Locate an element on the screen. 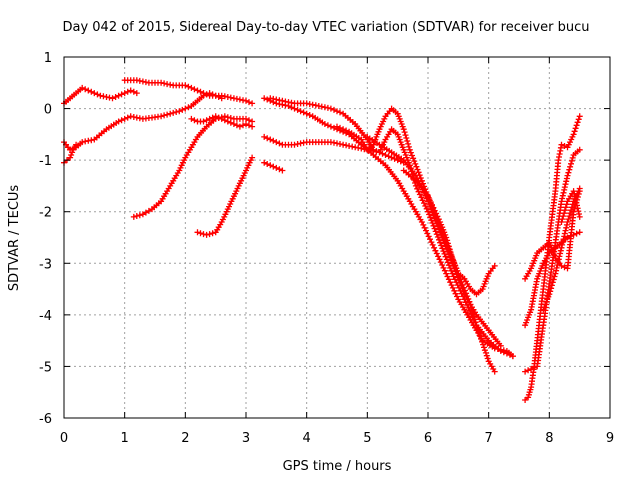 Image resolution: width=640 pixels, height=480 pixels. series-line is located at coordinates (225, 196).